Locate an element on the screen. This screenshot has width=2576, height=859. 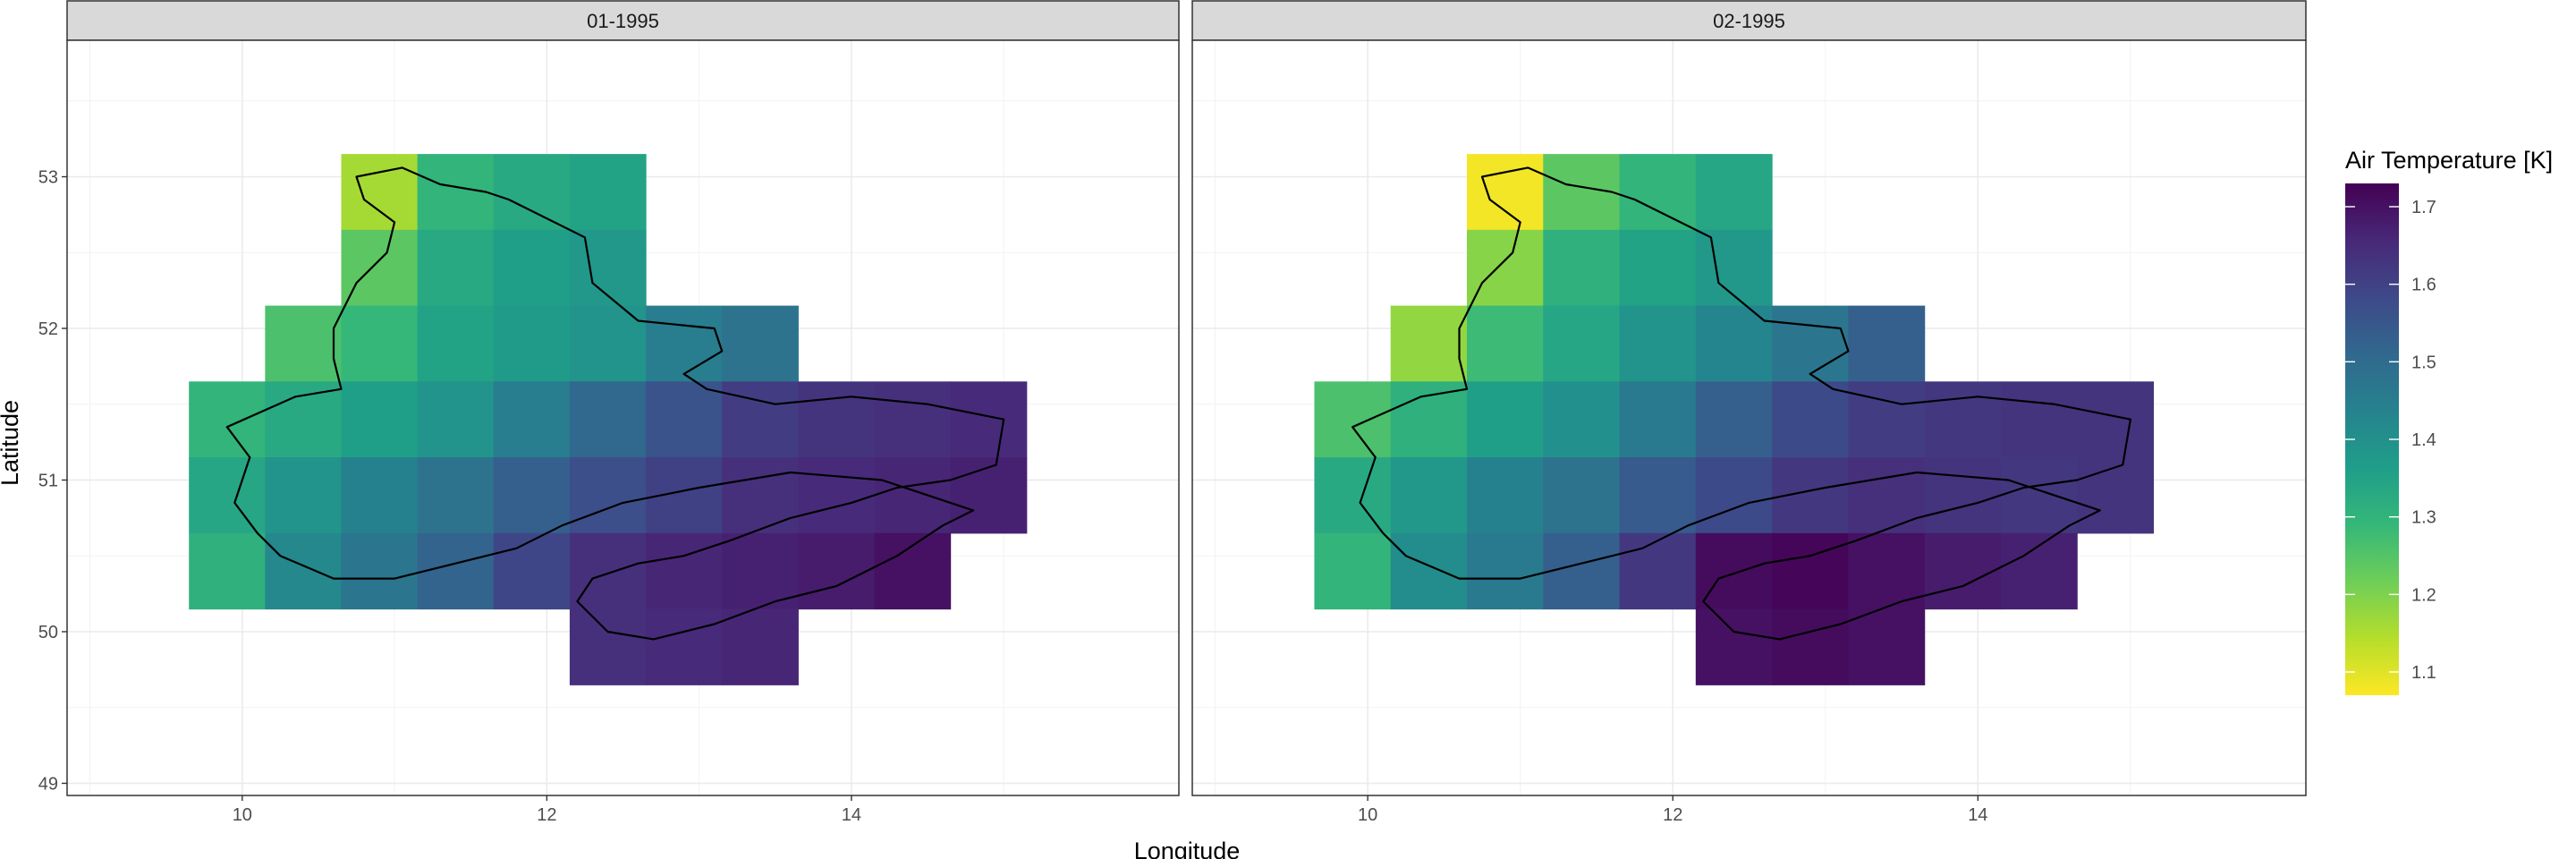
y-tick-label: 51 is located at coordinates (48, 480).